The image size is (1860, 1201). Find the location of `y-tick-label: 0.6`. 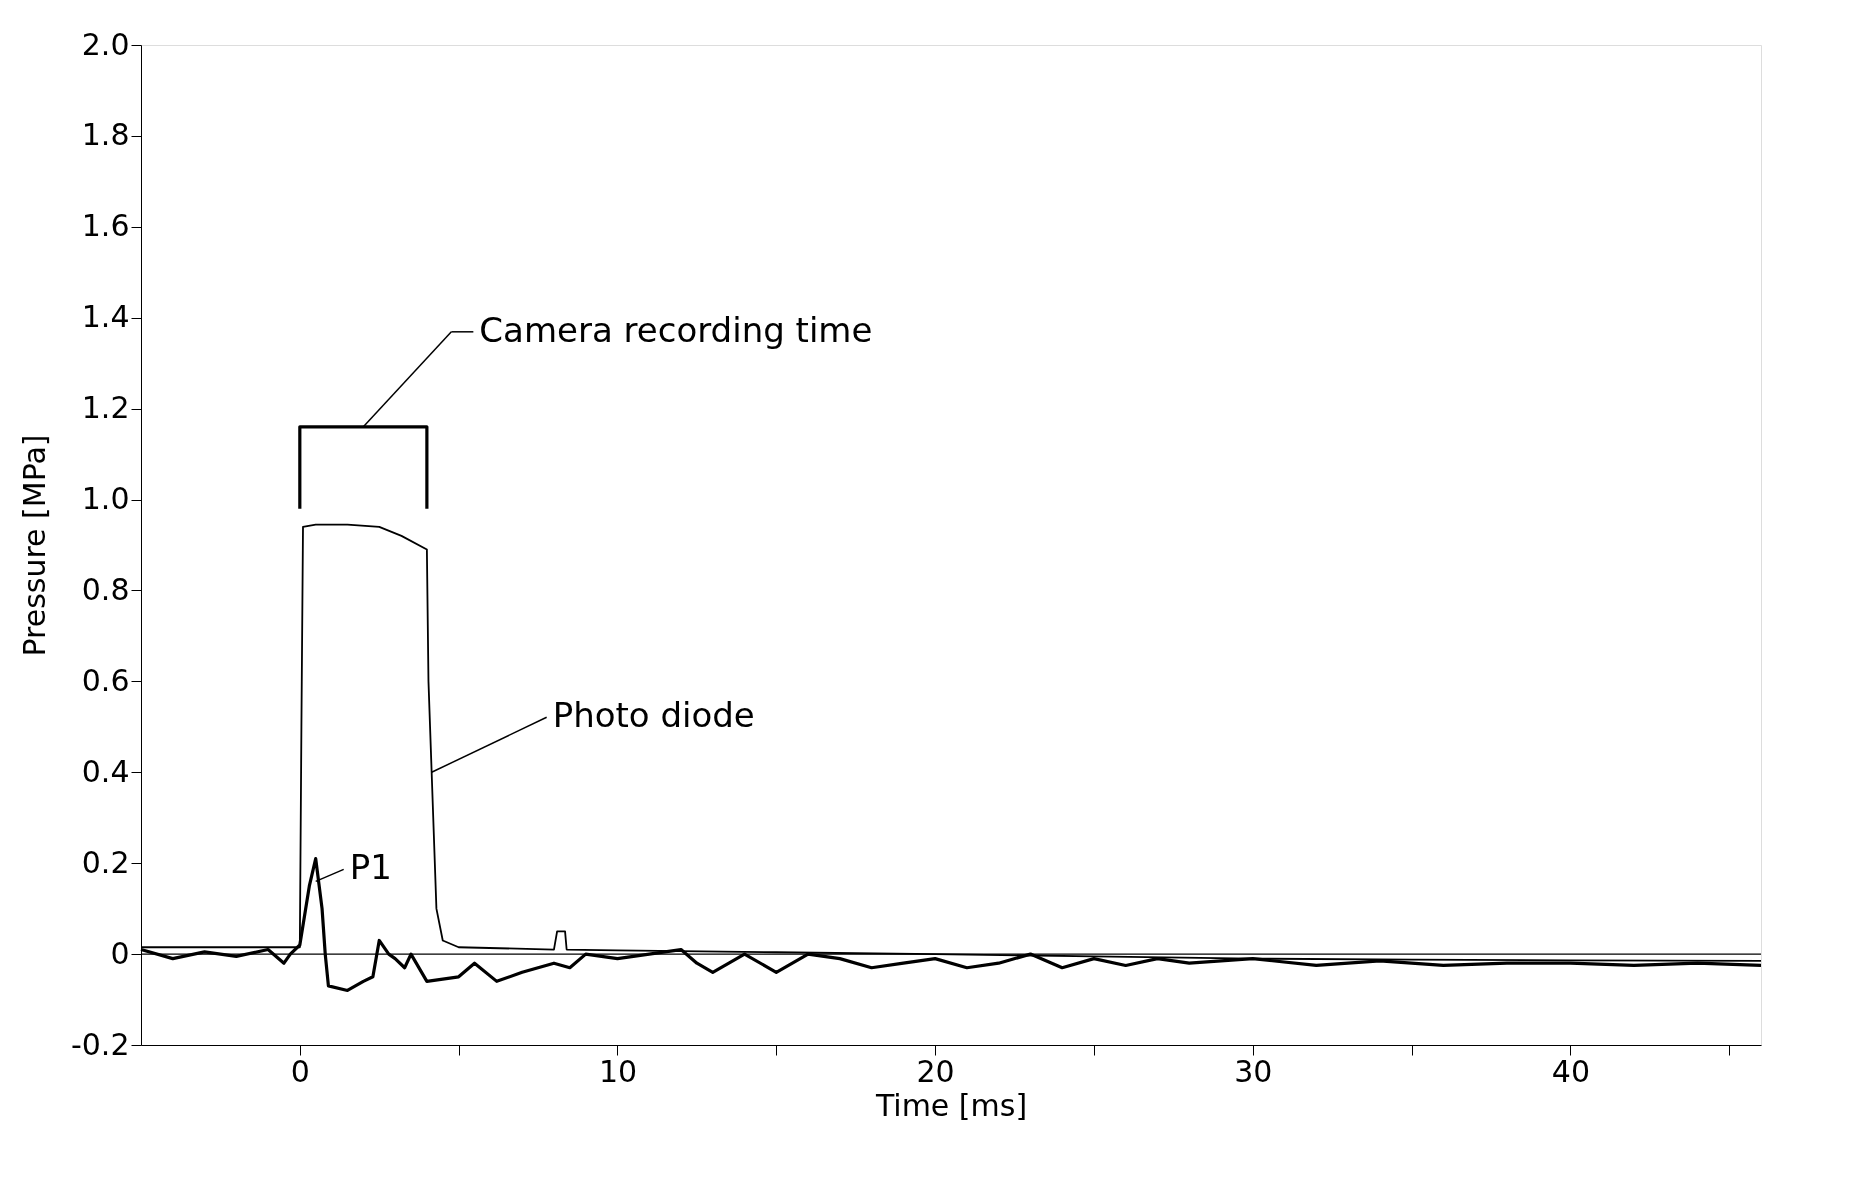

y-tick-label: 0.6 is located at coordinates (105, 680).